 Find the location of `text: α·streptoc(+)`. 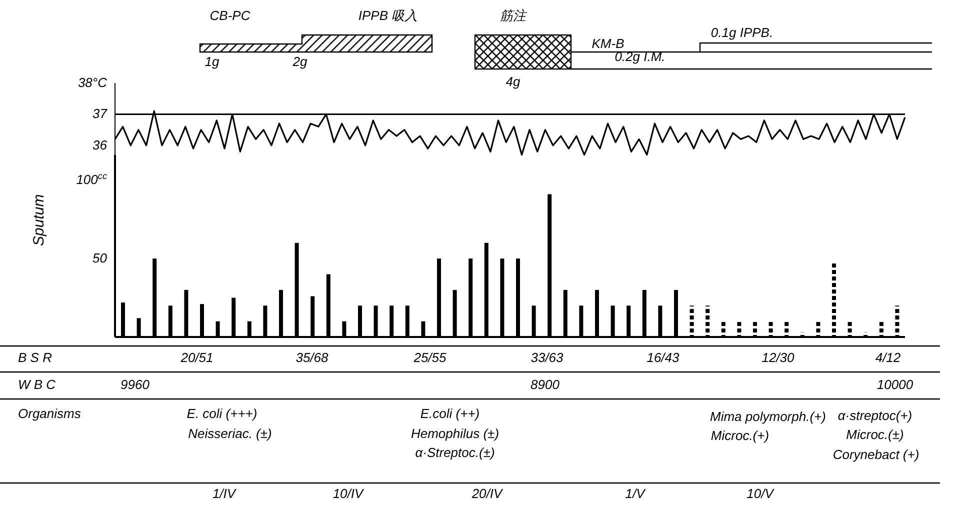

text: α·streptoc(+) is located at coordinates (875, 415).